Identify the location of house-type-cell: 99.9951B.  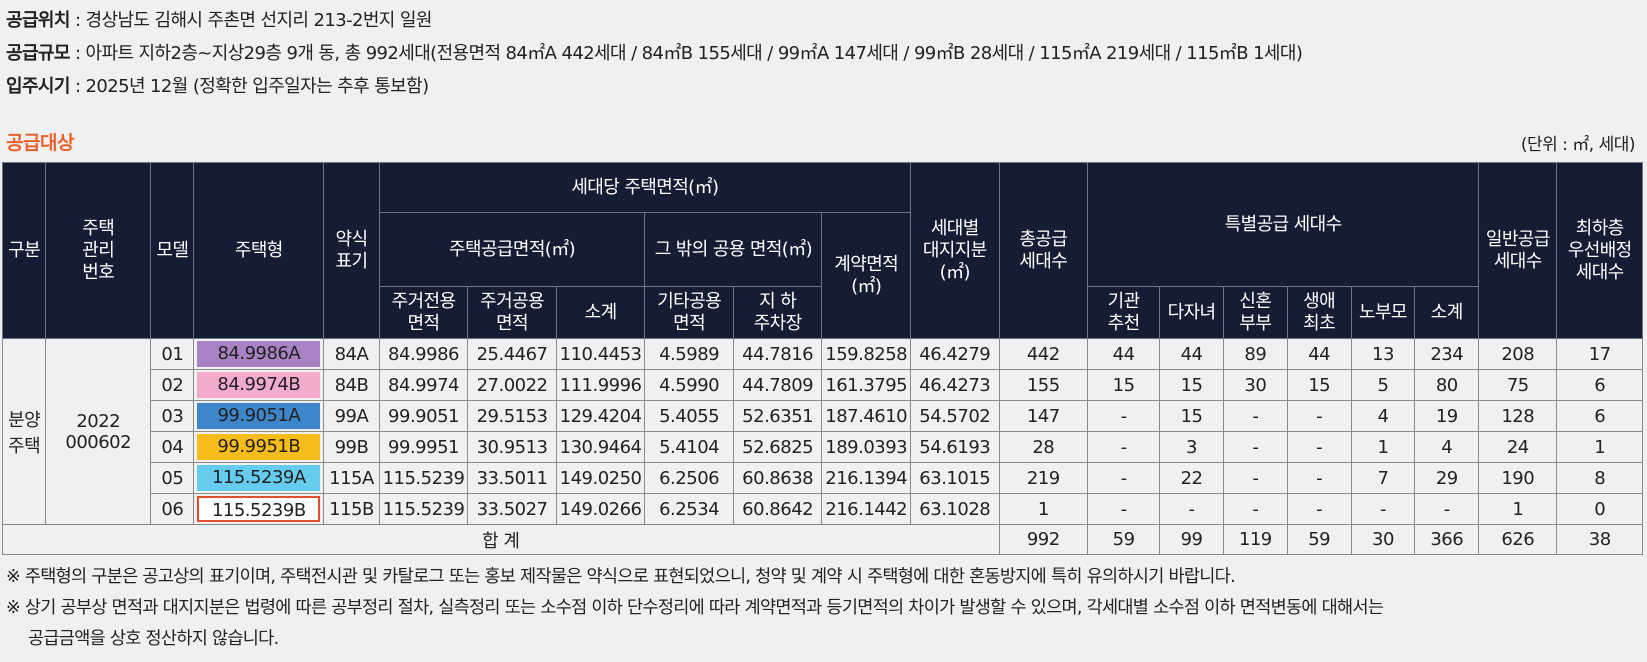
(259, 447).